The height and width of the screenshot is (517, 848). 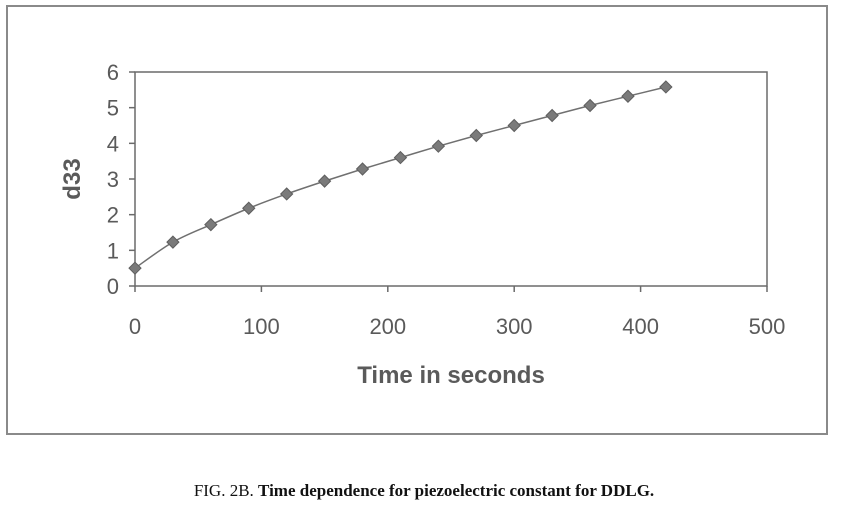 What do you see at coordinates (223, 490) in the screenshot?
I see `caption-label: FIG. 2B.` at bounding box center [223, 490].